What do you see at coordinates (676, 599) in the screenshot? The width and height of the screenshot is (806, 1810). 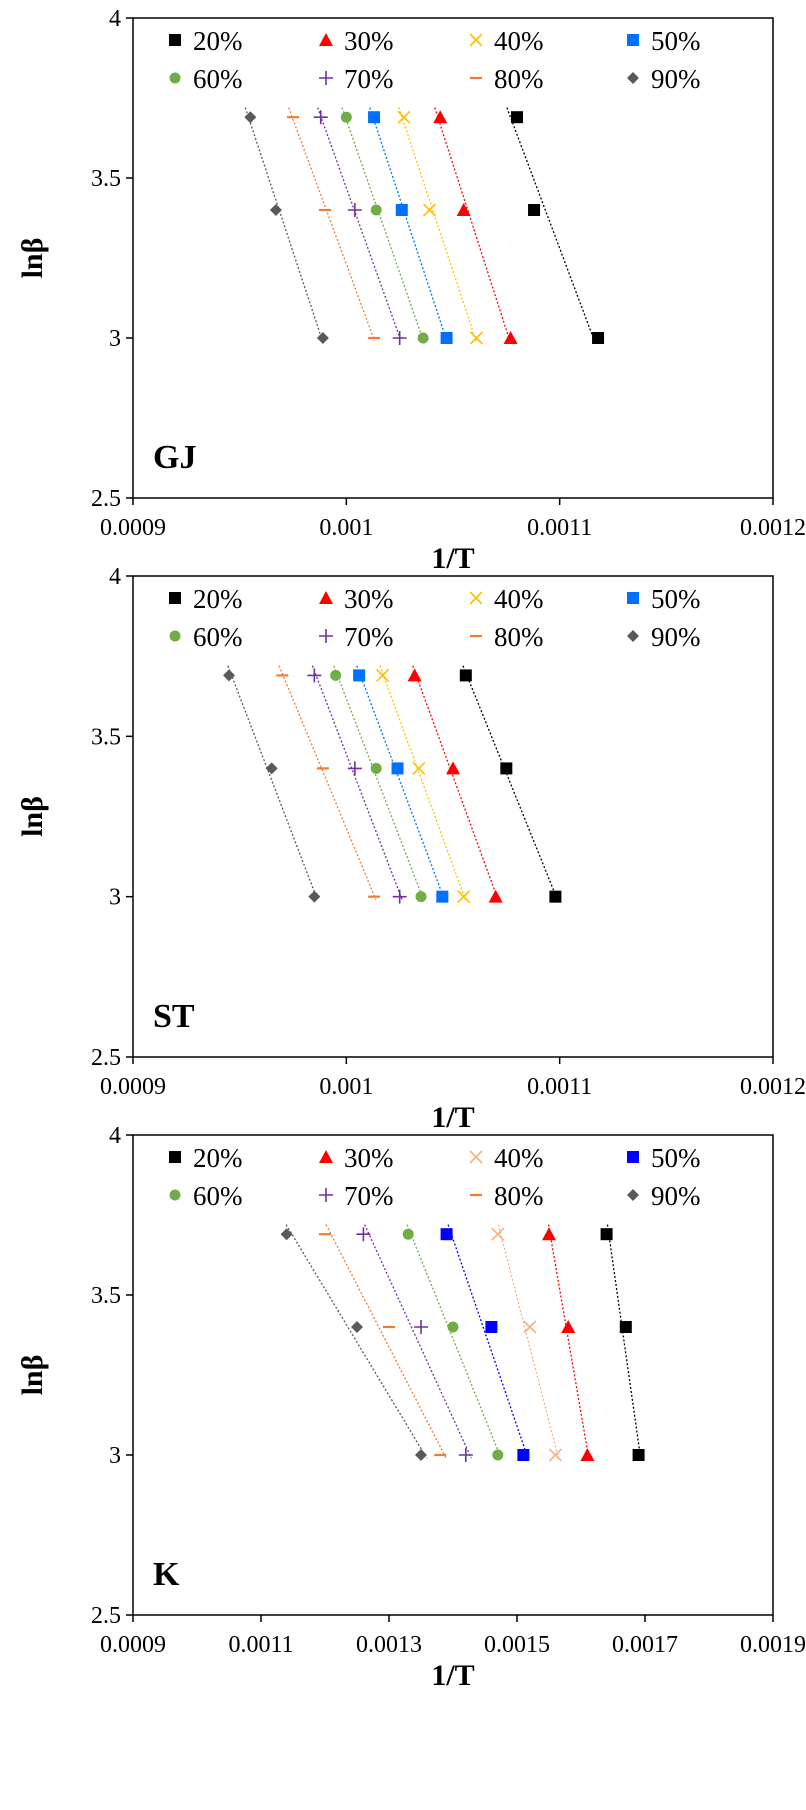 I see `legend-label-st-50: 50%` at bounding box center [676, 599].